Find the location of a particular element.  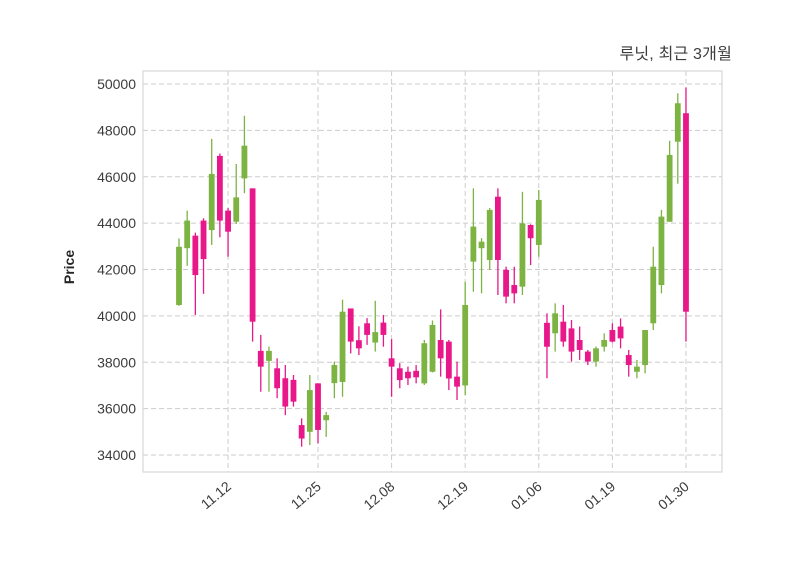

y-tick-label: 40000 is located at coordinates (116, 316).